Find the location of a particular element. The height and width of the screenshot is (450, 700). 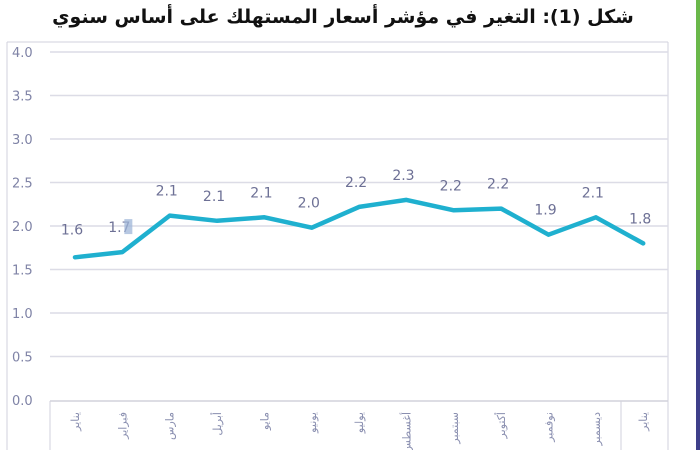

y-tick-label: 1.0 is located at coordinates (22, 314).